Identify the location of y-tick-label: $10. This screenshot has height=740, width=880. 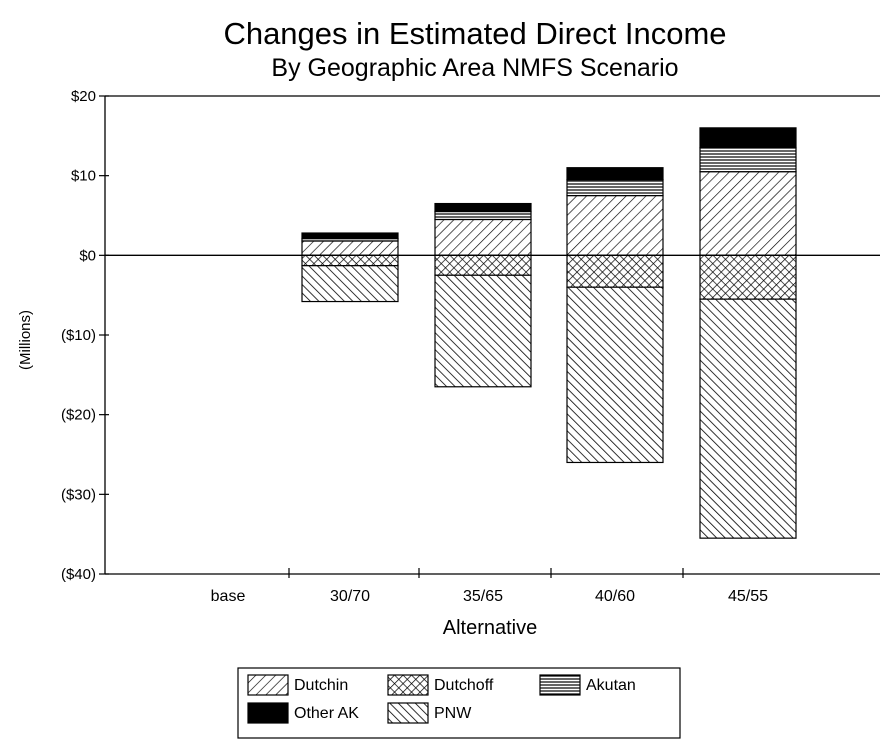
(83, 176).